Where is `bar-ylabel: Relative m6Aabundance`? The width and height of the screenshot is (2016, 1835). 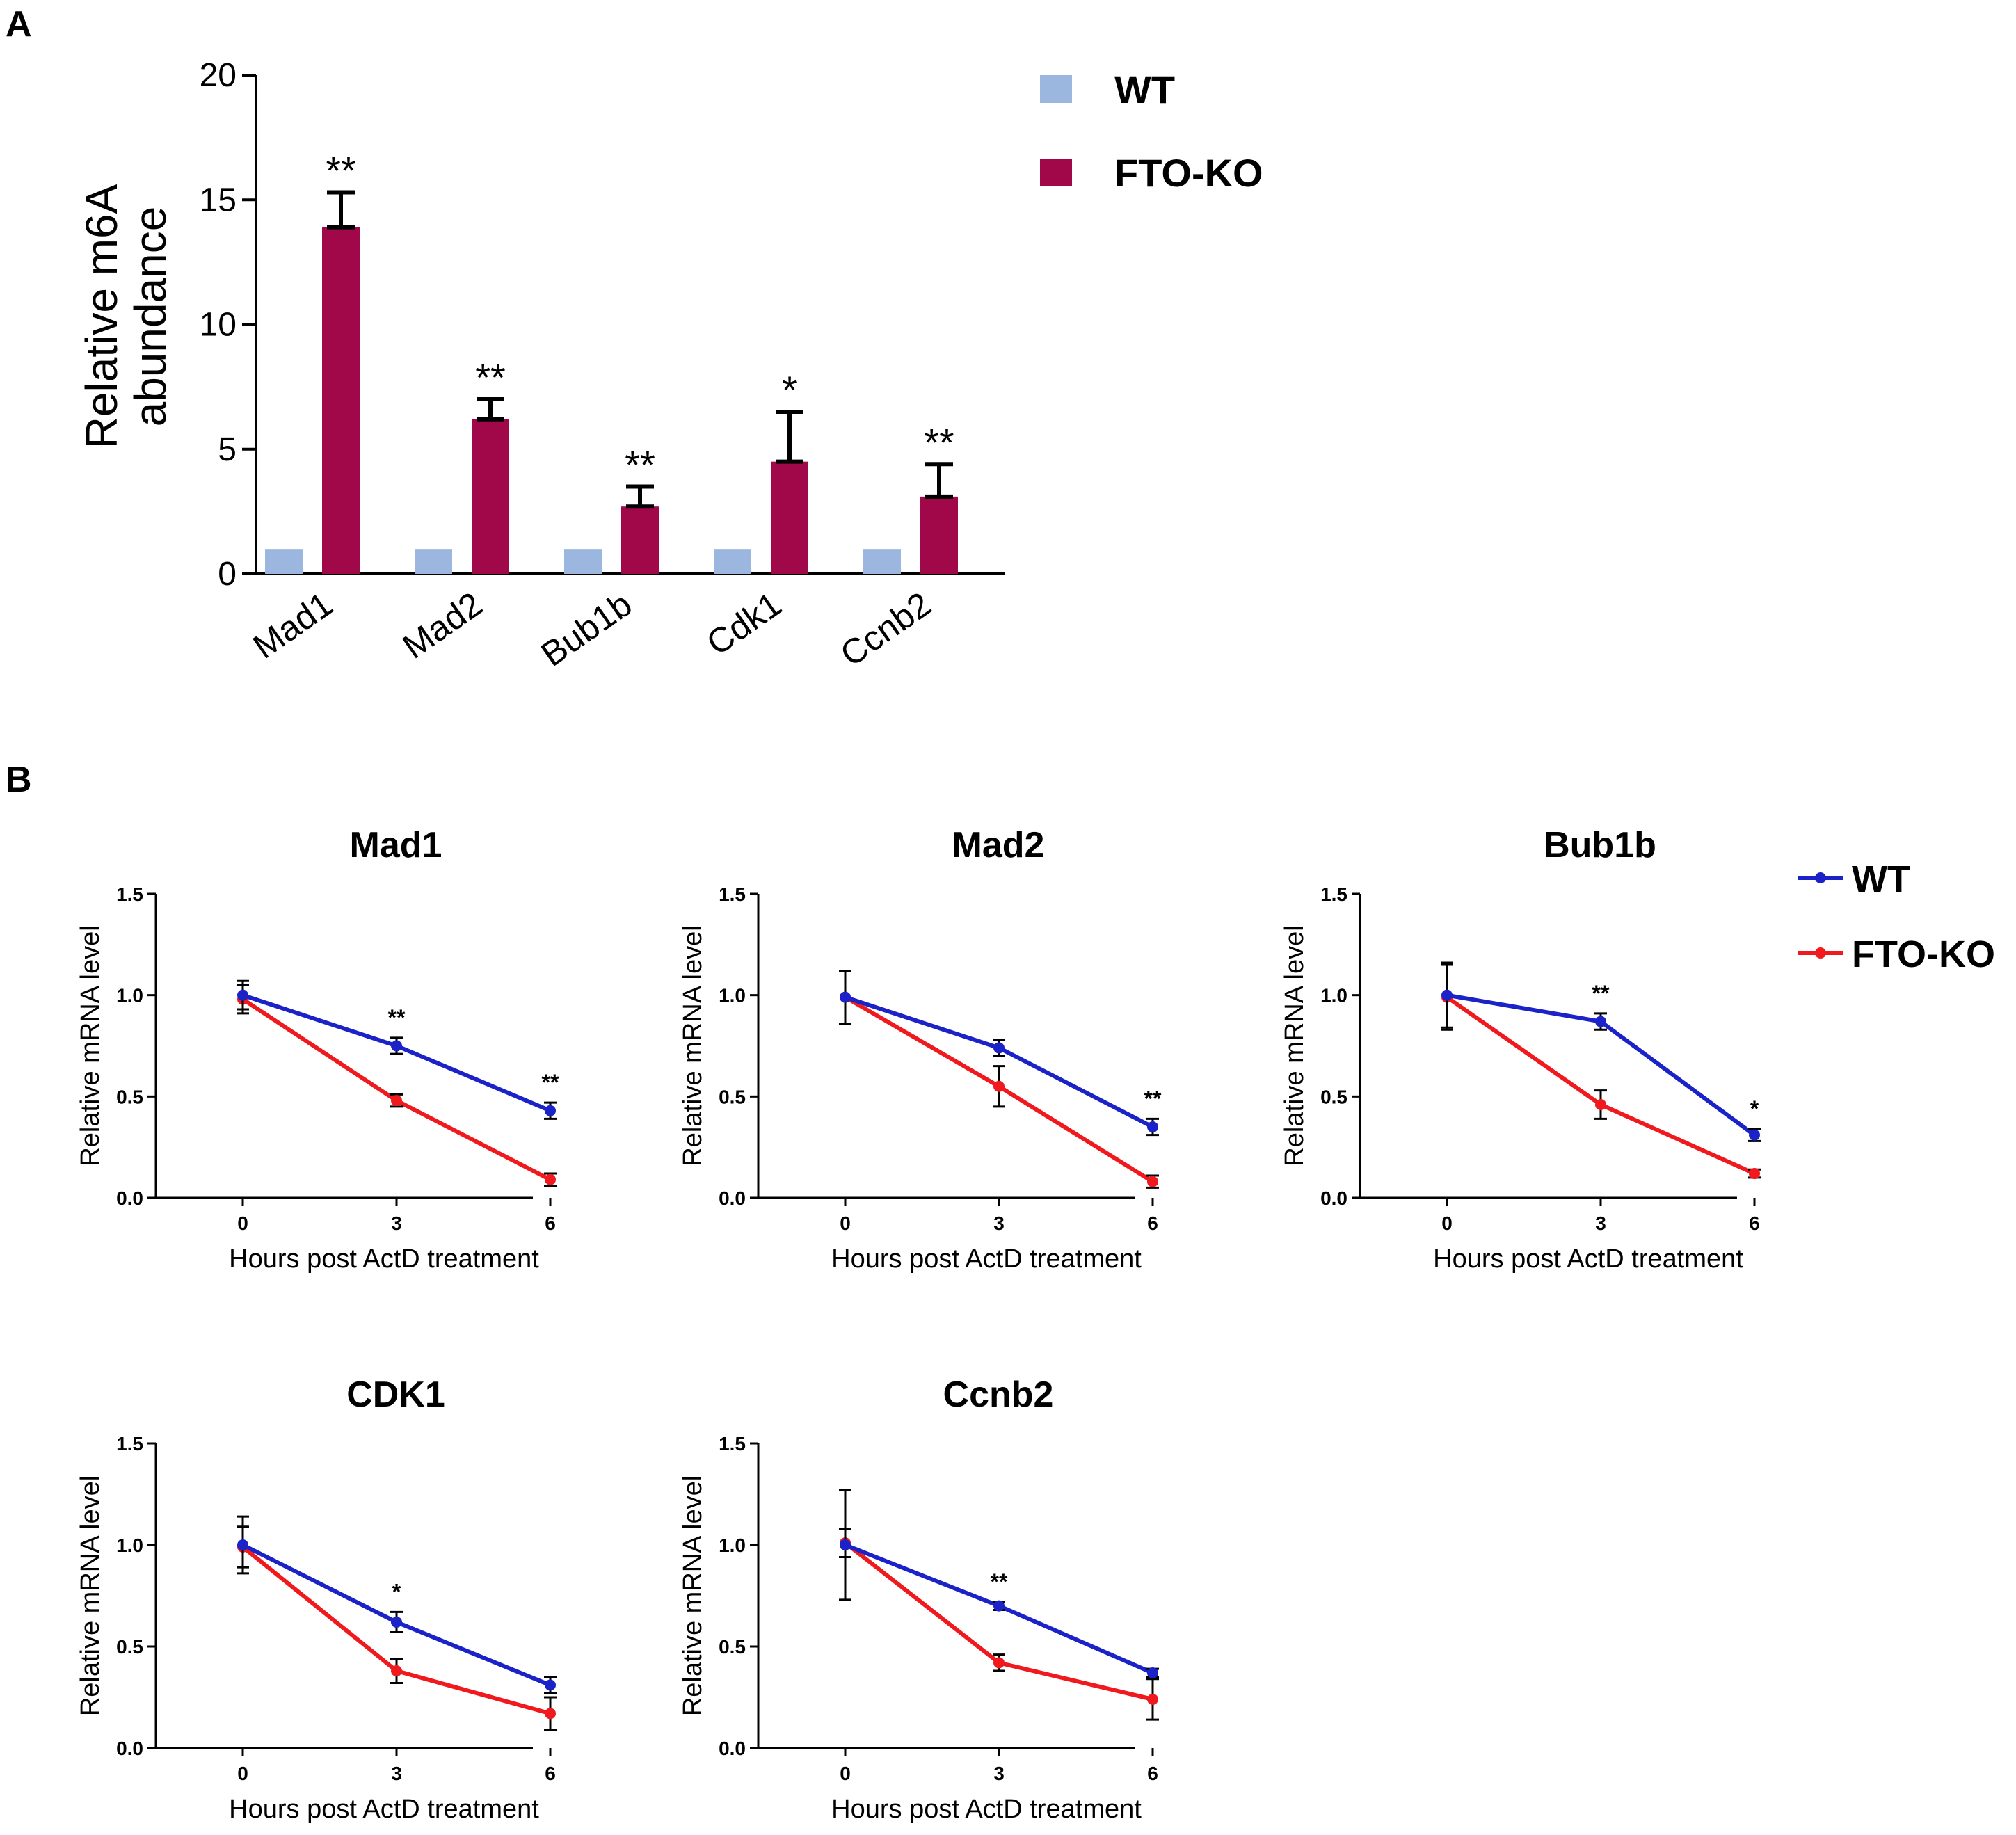 bar-ylabel: Relative m6Aabundance is located at coordinates (126, 316).